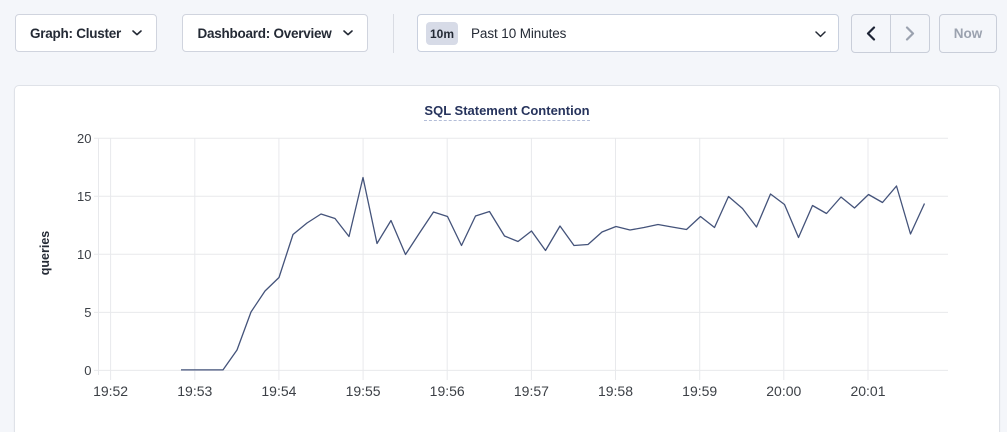 The width and height of the screenshot is (1007, 432). What do you see at coordinates (699, 391) in the screenshot?
I see `svg-text: 19:59` at bounding box center [699, 391].